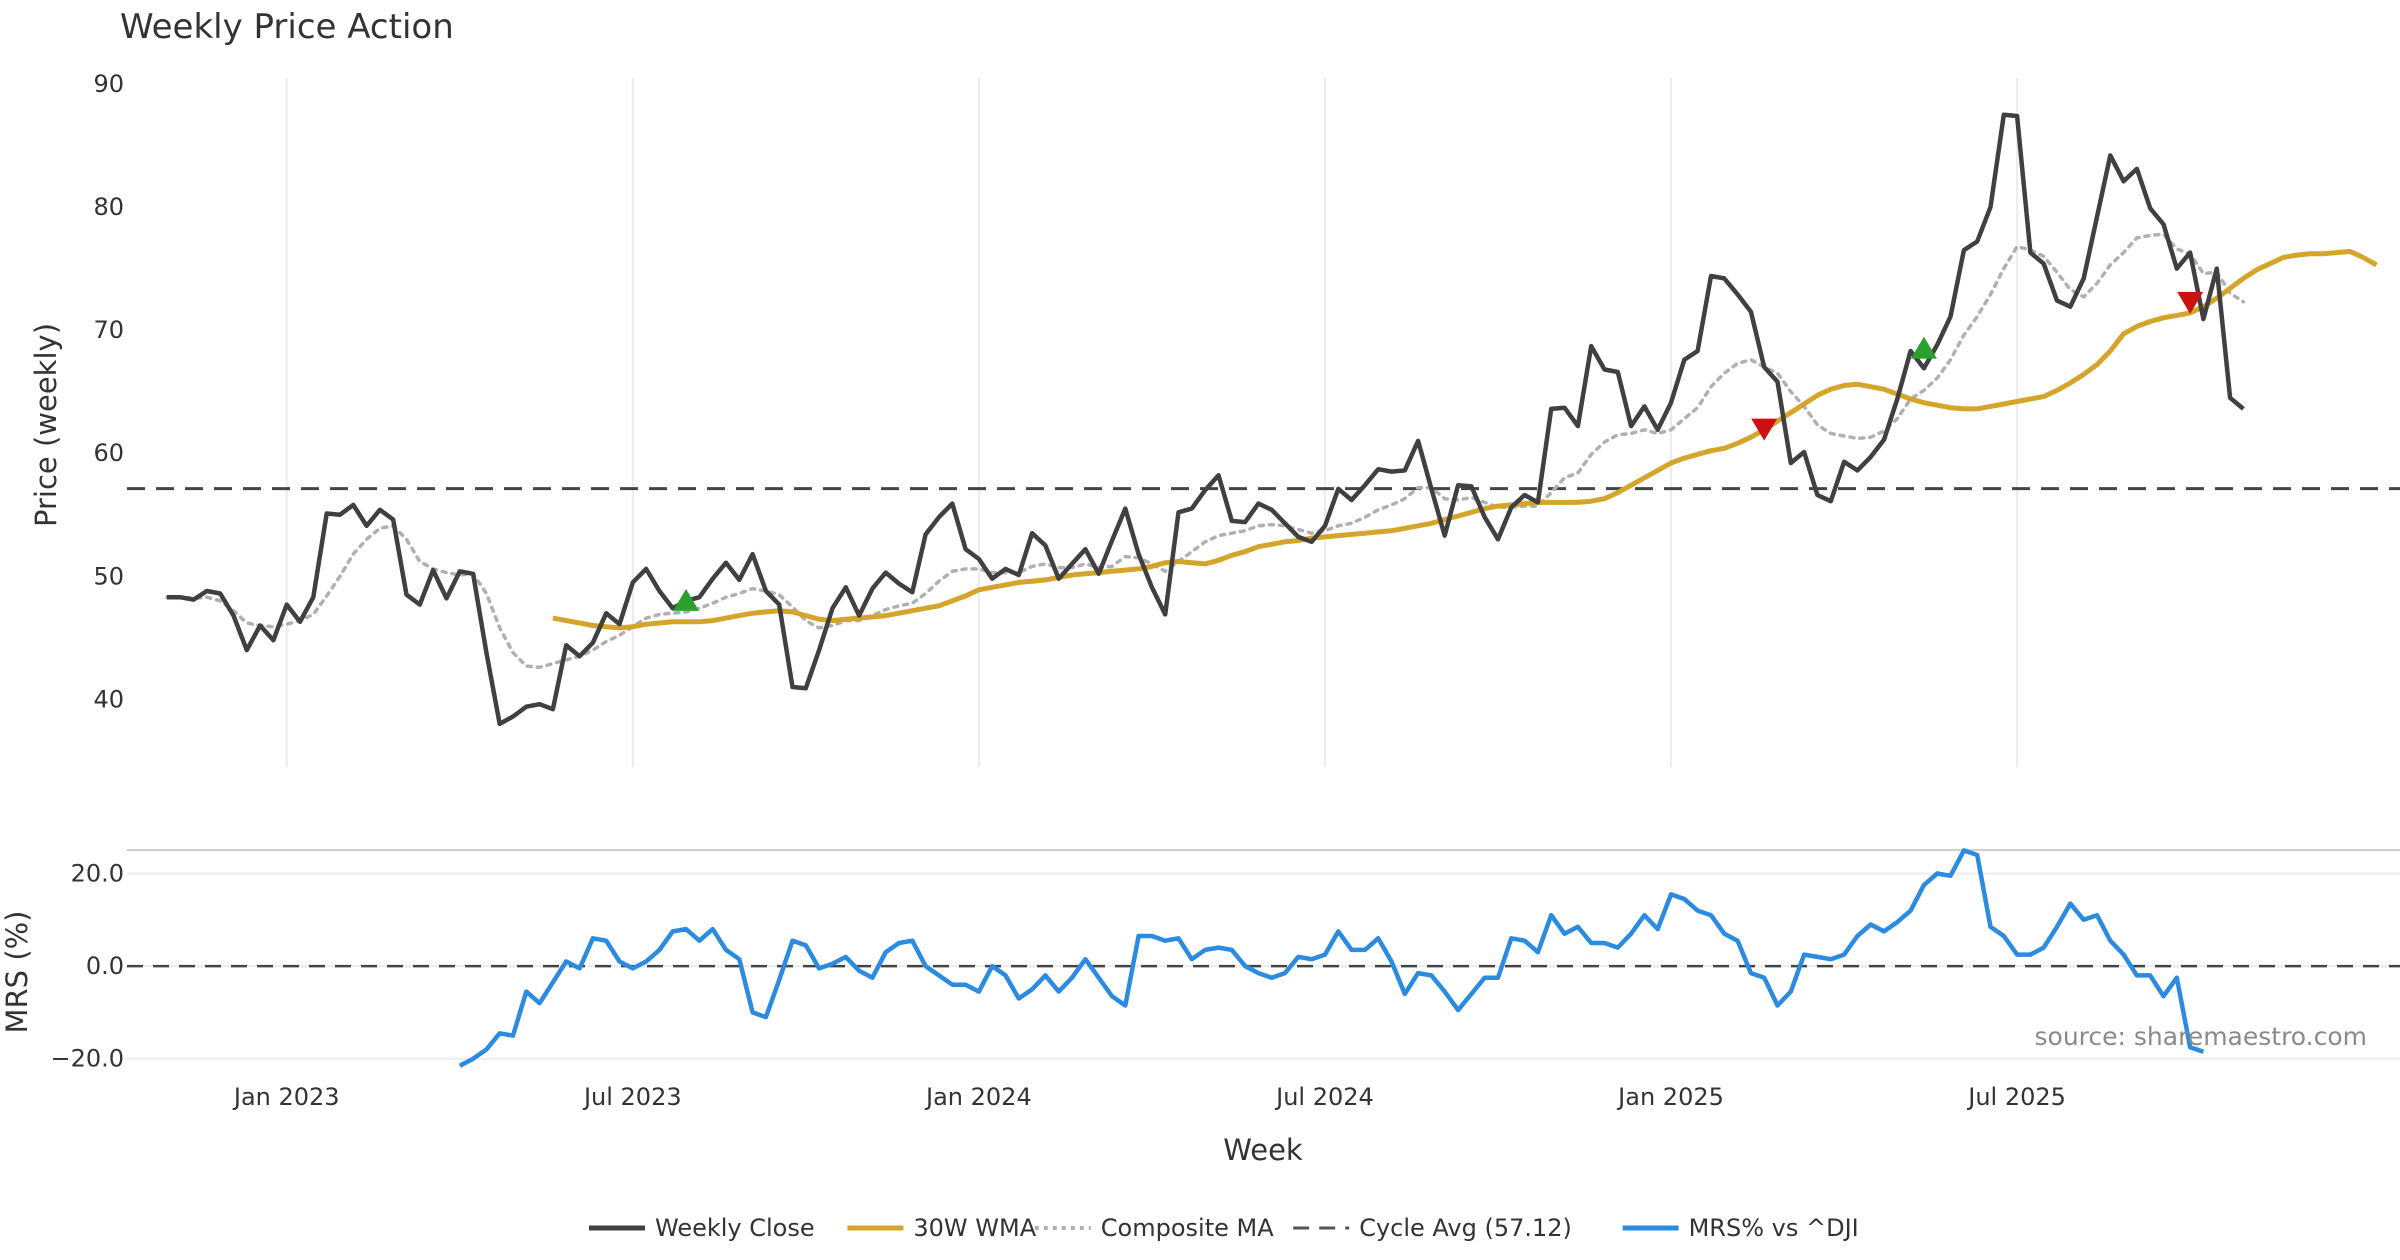  Describe the element at coordinates (735, 1228) in the screenshot. I see `legend-label: Weekly Close` at that location.